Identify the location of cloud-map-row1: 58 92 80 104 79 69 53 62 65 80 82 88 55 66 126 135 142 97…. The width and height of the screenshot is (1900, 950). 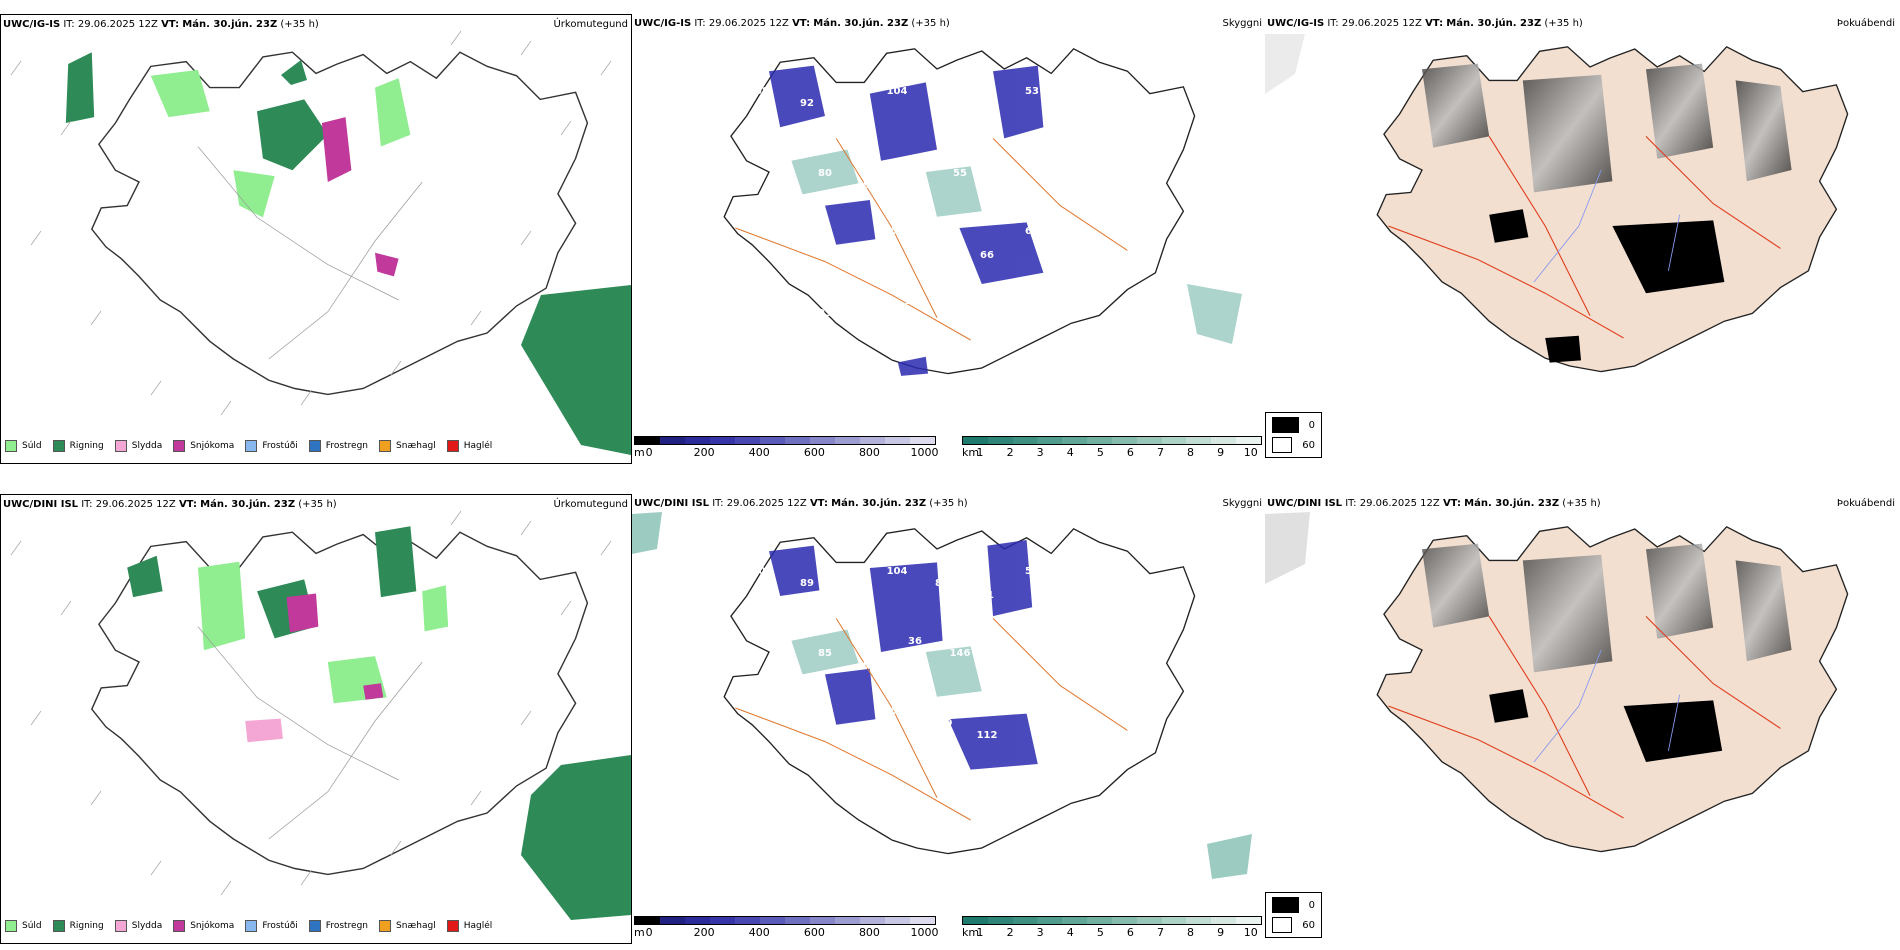
(982, 212).